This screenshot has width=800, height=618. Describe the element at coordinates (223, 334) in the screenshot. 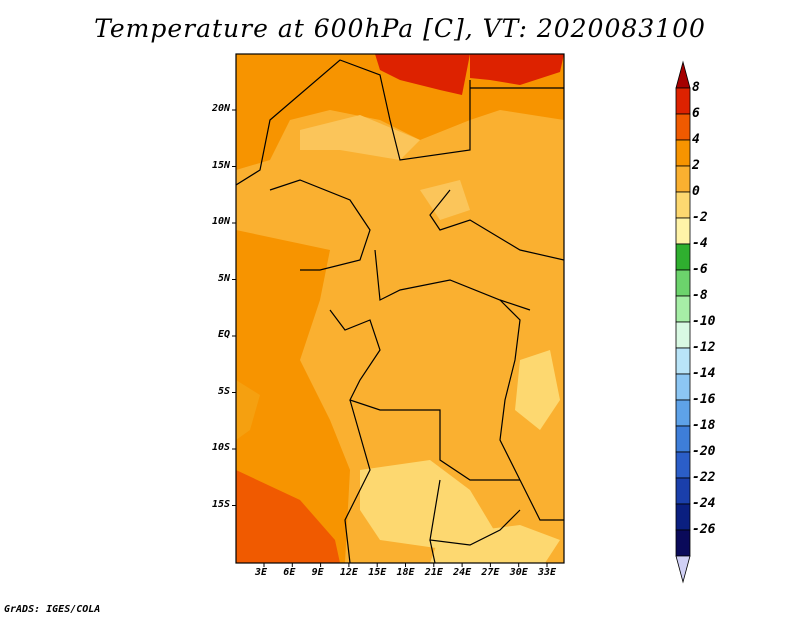

I see `lat-tick-label: EQ` at that location.